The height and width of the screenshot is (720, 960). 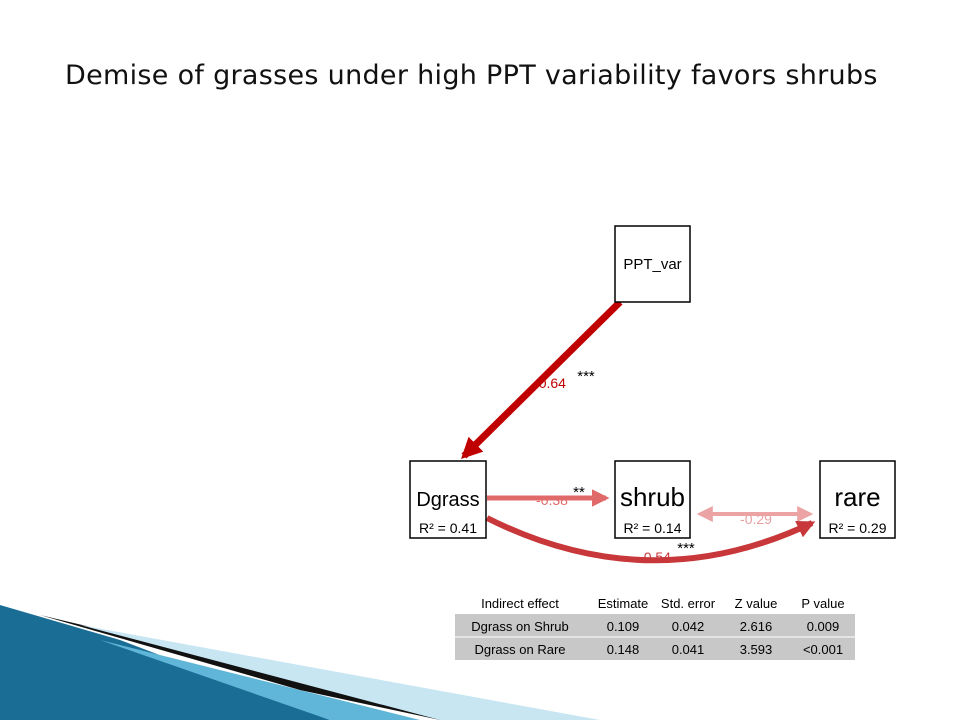 I want to click on table-cell: 2.616, so click(x=756, y=626).